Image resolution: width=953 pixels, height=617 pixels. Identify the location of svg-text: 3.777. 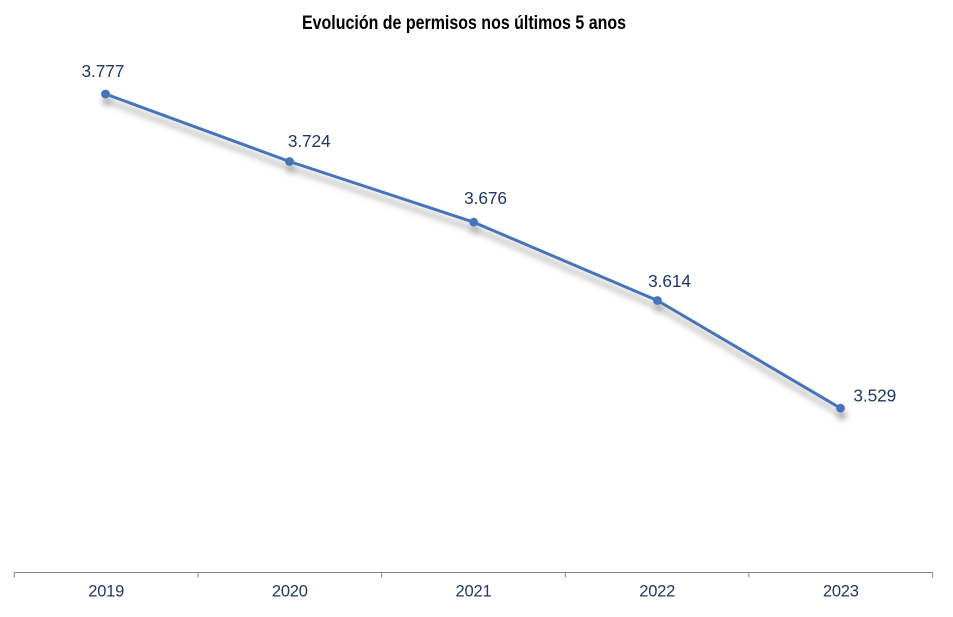
(103, 71).